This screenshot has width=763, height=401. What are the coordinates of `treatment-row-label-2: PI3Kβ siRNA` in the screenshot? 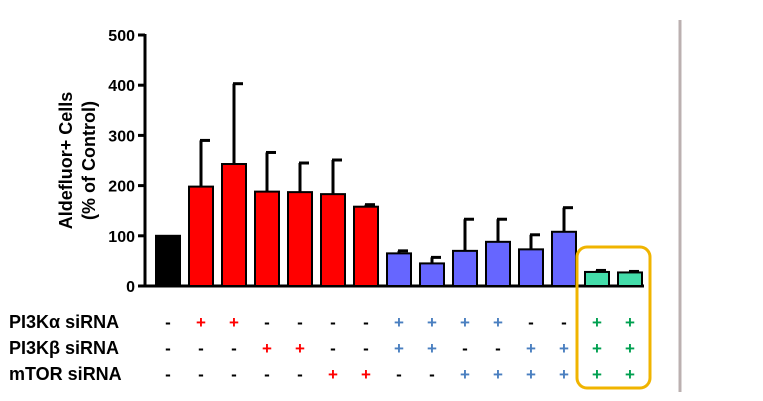 It's located at (64, 348).